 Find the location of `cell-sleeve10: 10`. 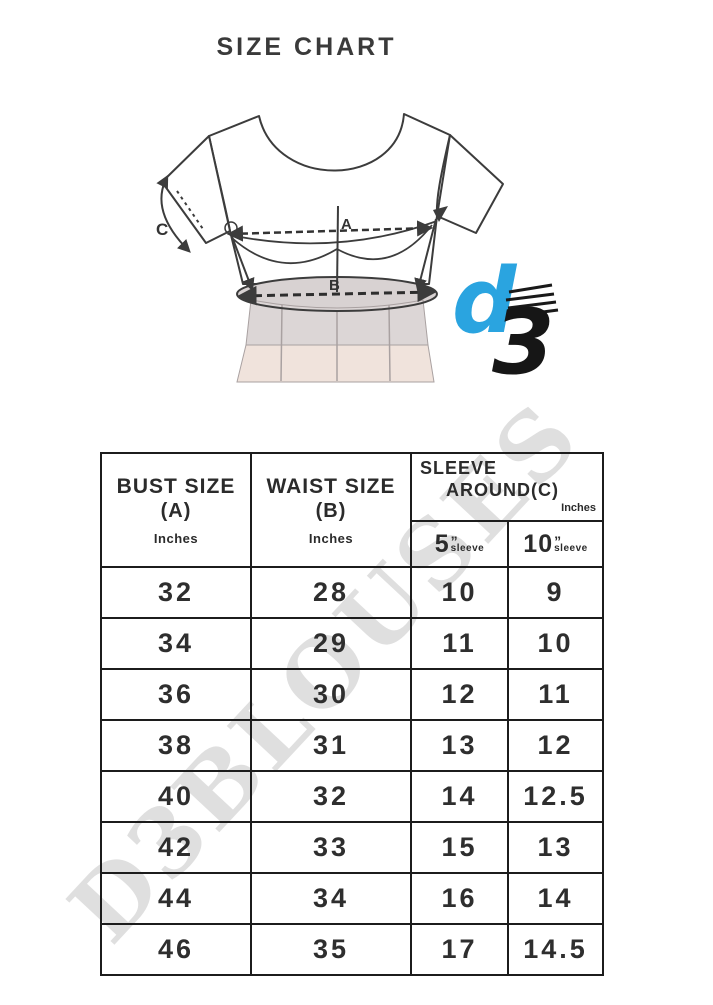

cell-sleeve10: 10 is located at coordinates (555, 643).